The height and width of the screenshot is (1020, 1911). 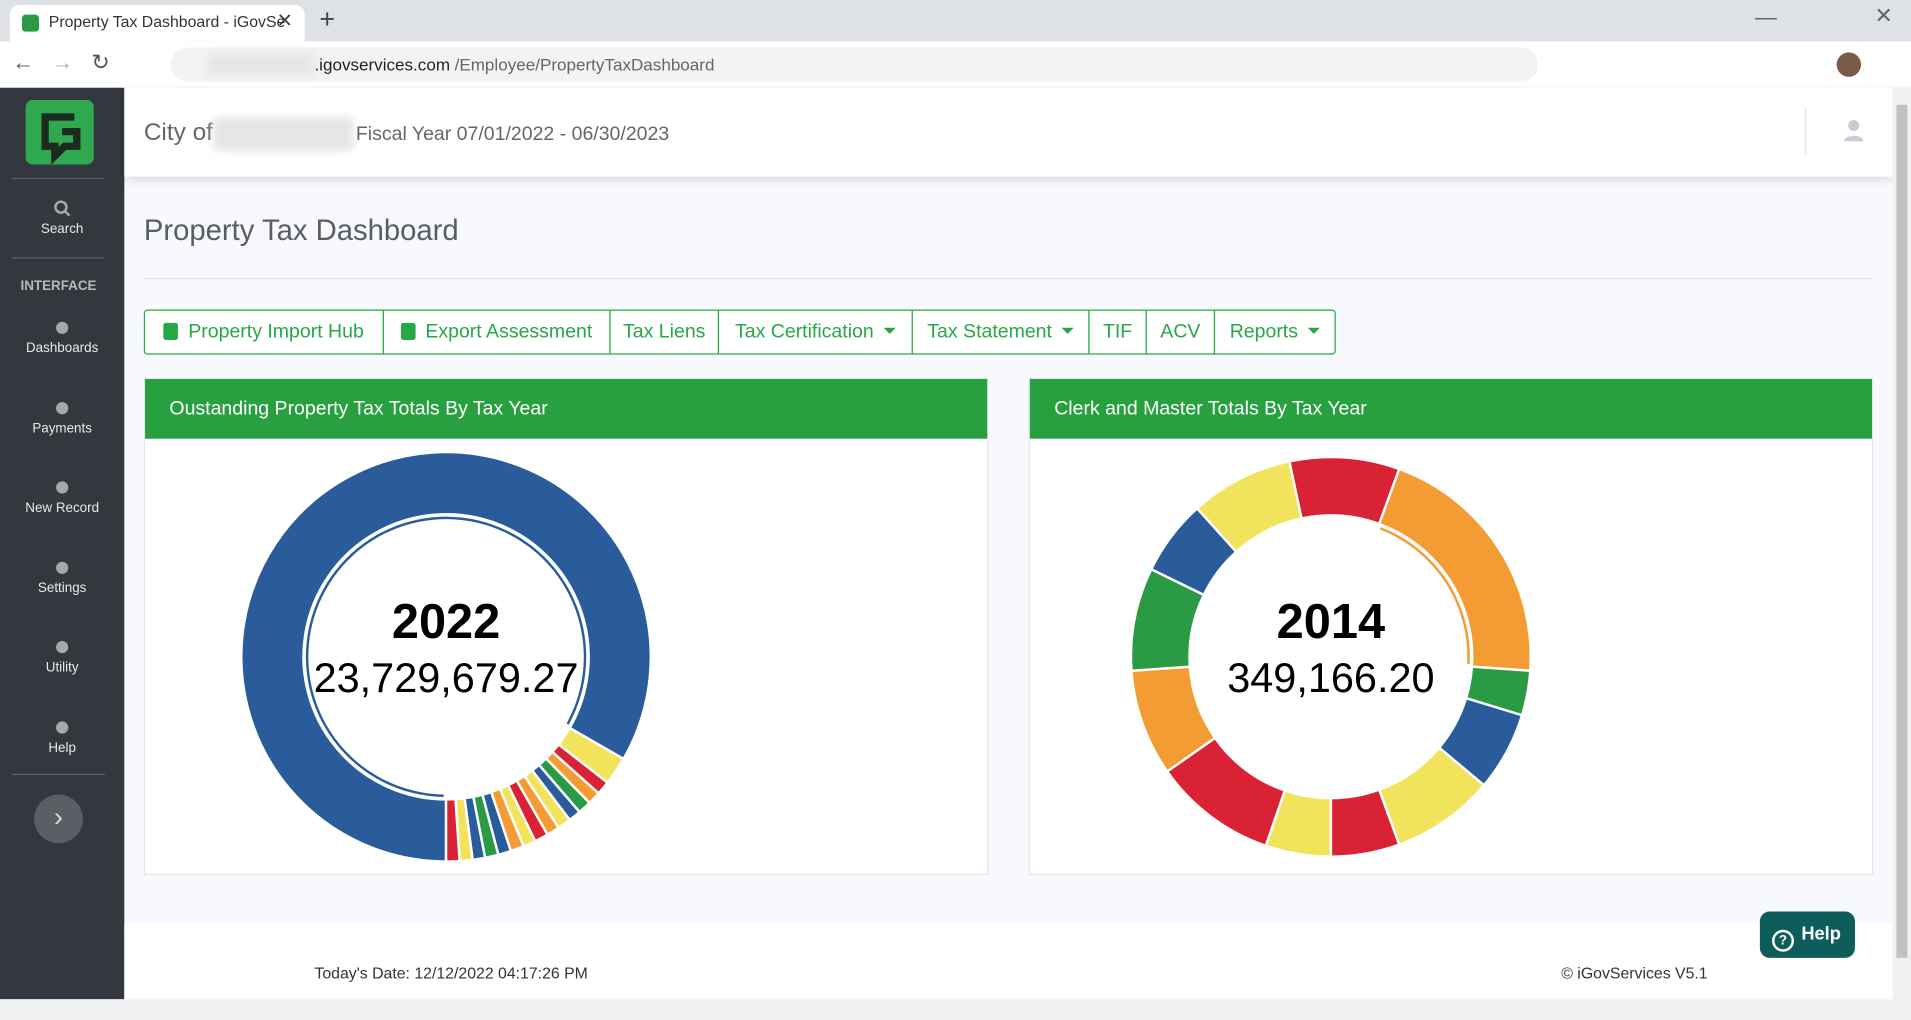 I want to click on help-button: ? Help, so click(x=1807, y=934).